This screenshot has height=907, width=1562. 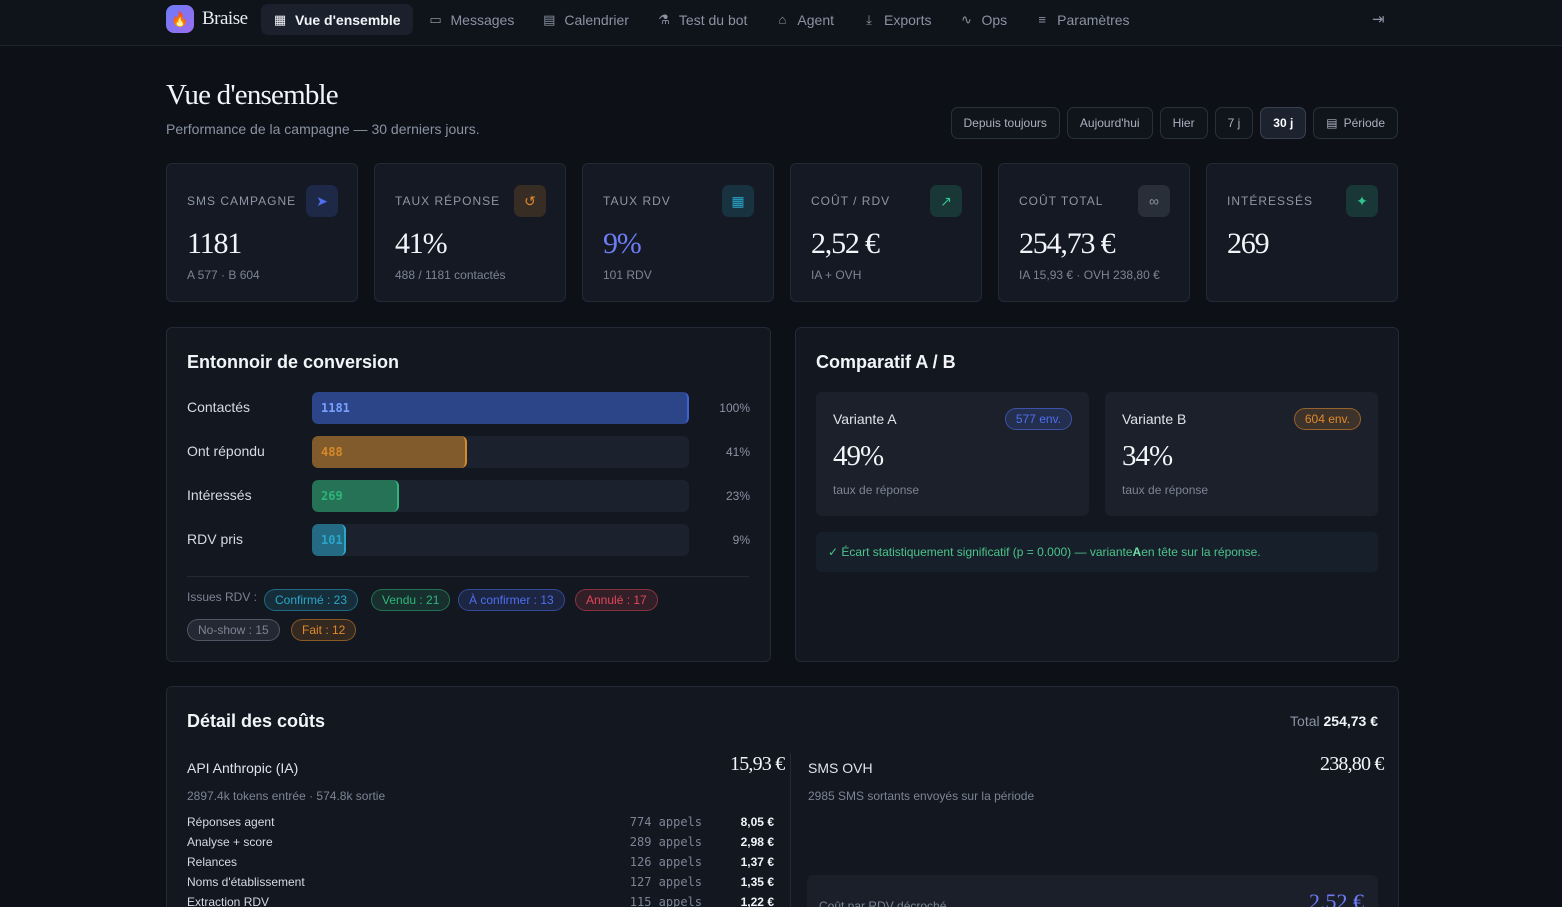 What do you see at coordinates (966, 19) in the screenshot?
I see `activity-icon: ∿` at bounding box center [966, 19].